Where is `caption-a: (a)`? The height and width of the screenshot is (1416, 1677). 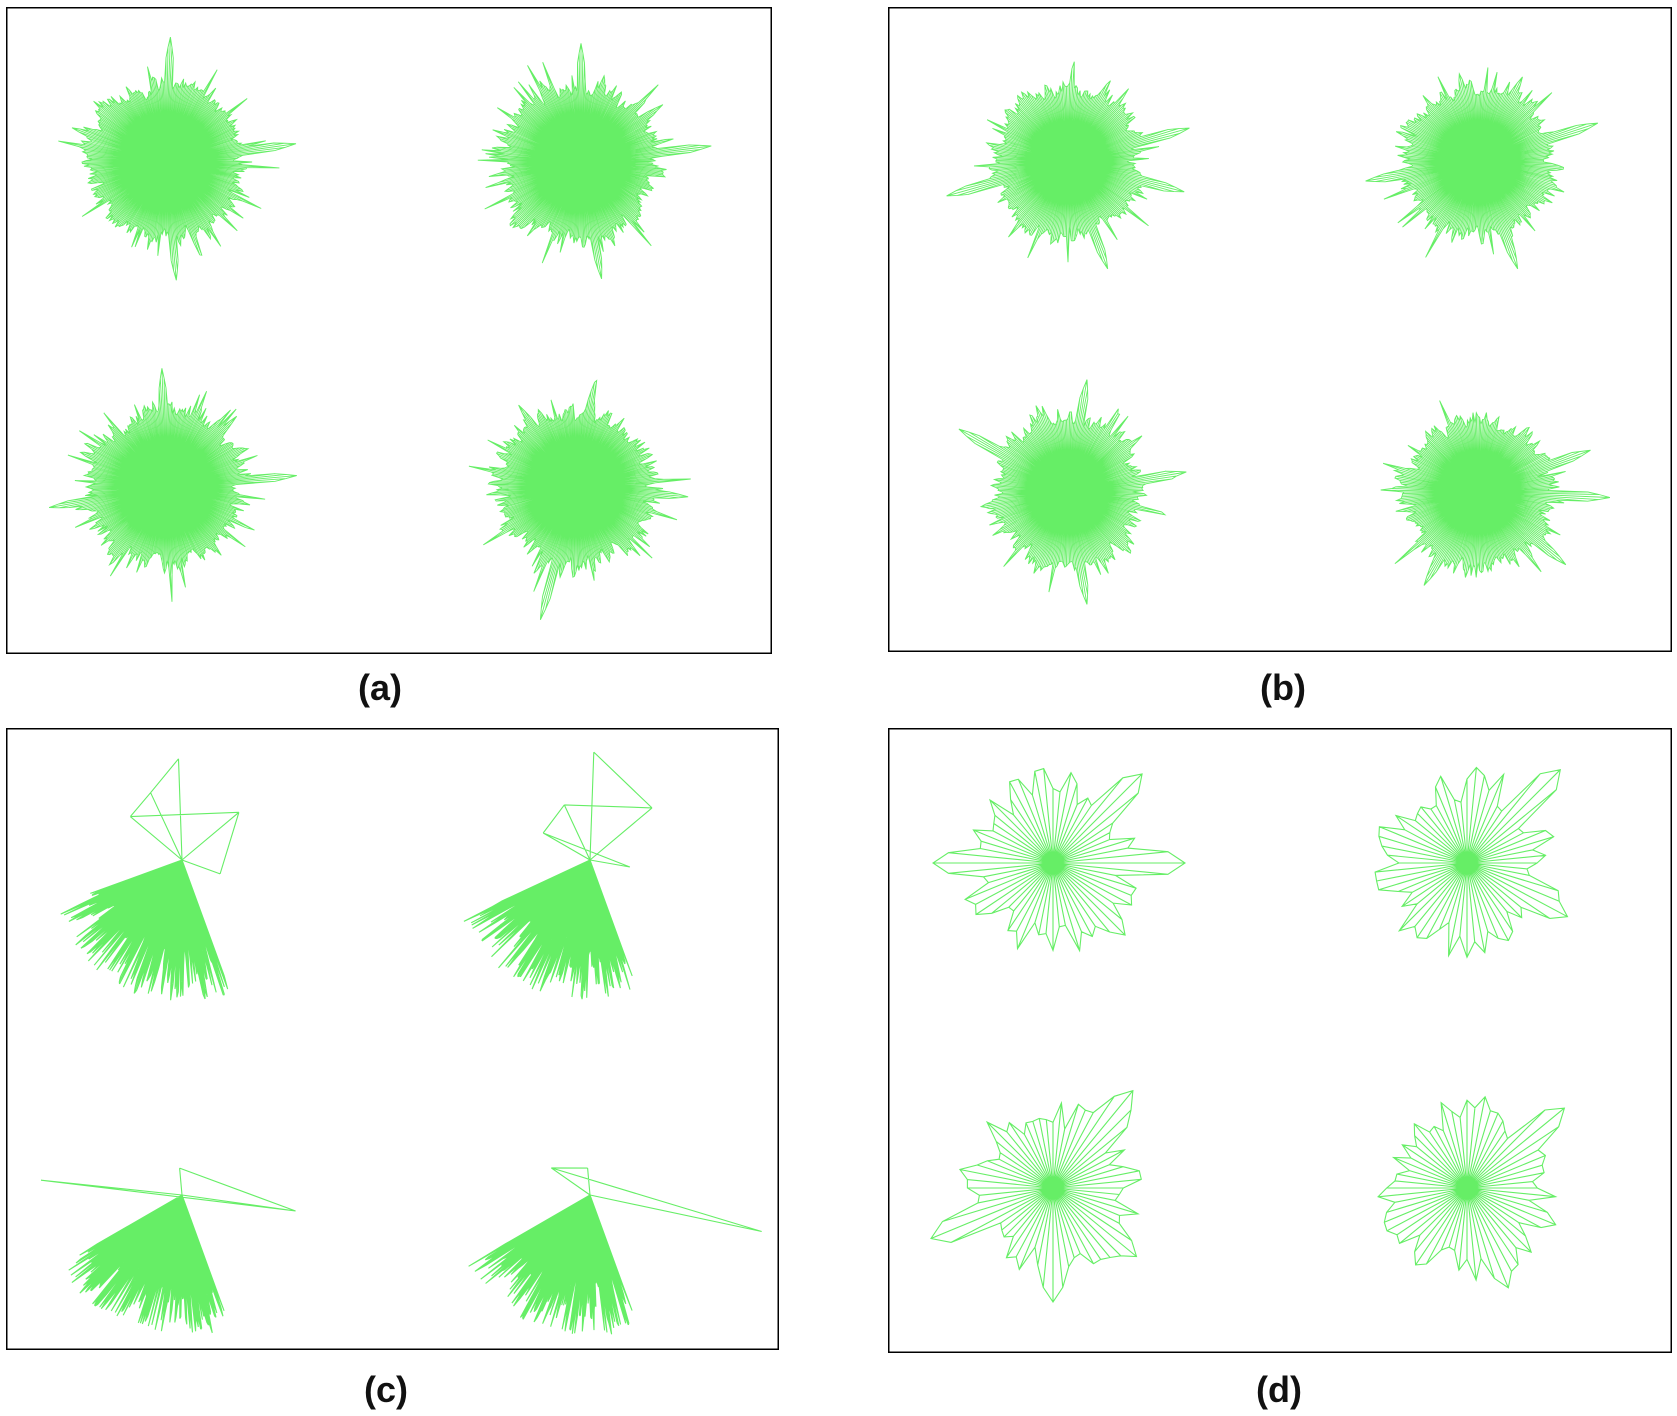 caption-a: (a) is located at coordinates (380, 687).